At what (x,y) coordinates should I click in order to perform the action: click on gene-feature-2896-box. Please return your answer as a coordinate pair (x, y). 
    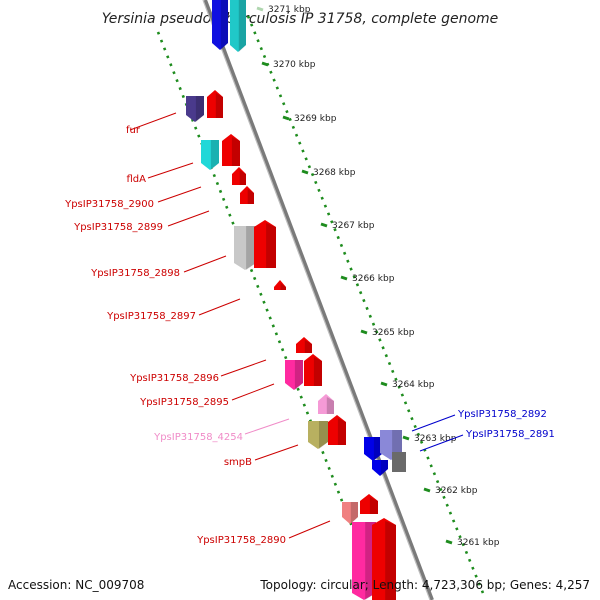
    Looking at the image, I should click on (294, 375).